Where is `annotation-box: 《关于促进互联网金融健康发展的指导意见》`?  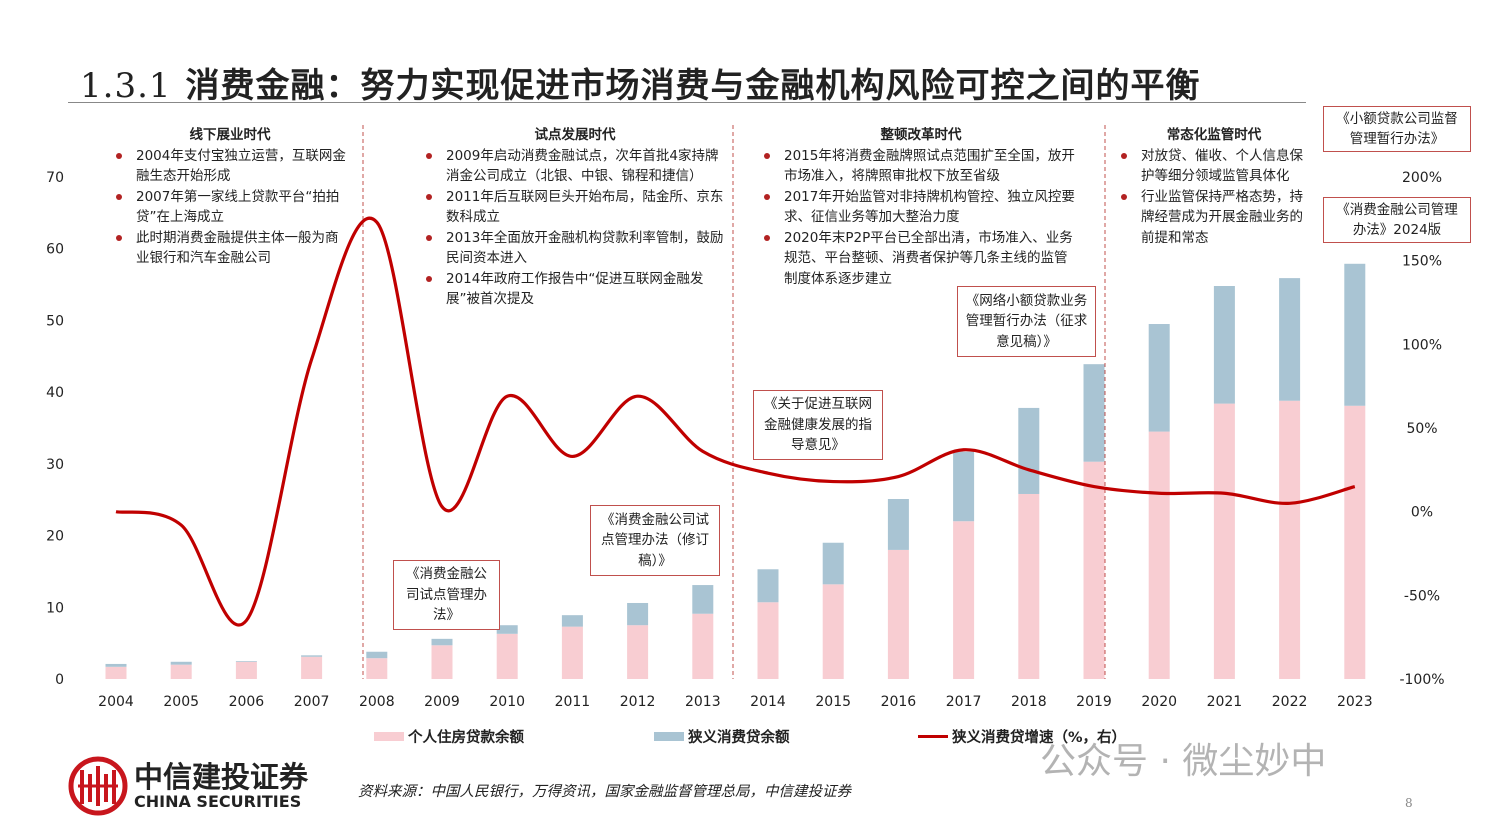
annotation-box: 《关于促进互联网金融健康发展的指导意见》 is located at coordinates (818, 425).